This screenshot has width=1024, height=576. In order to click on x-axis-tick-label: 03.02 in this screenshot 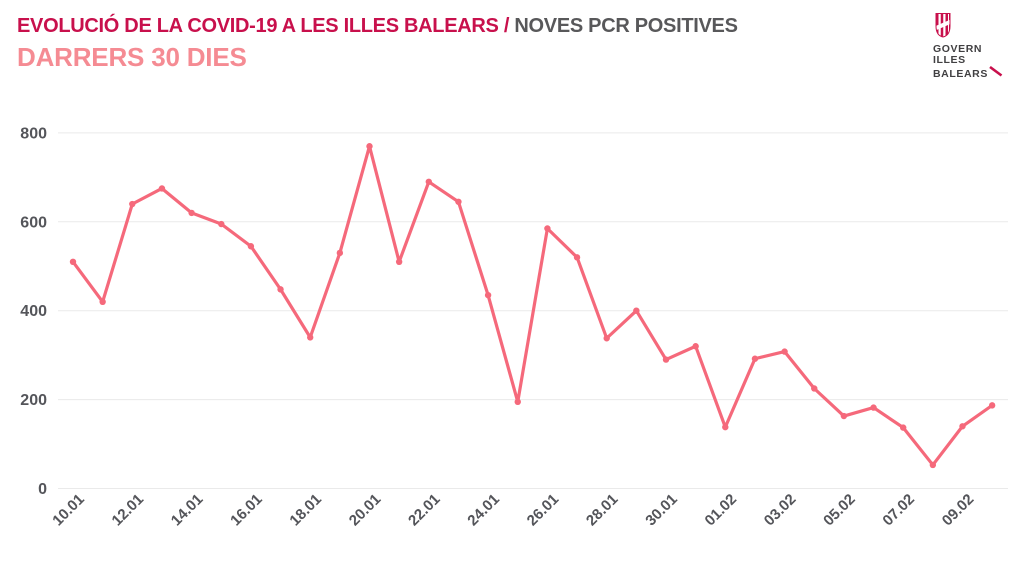, I will do `click(780, 510)`.